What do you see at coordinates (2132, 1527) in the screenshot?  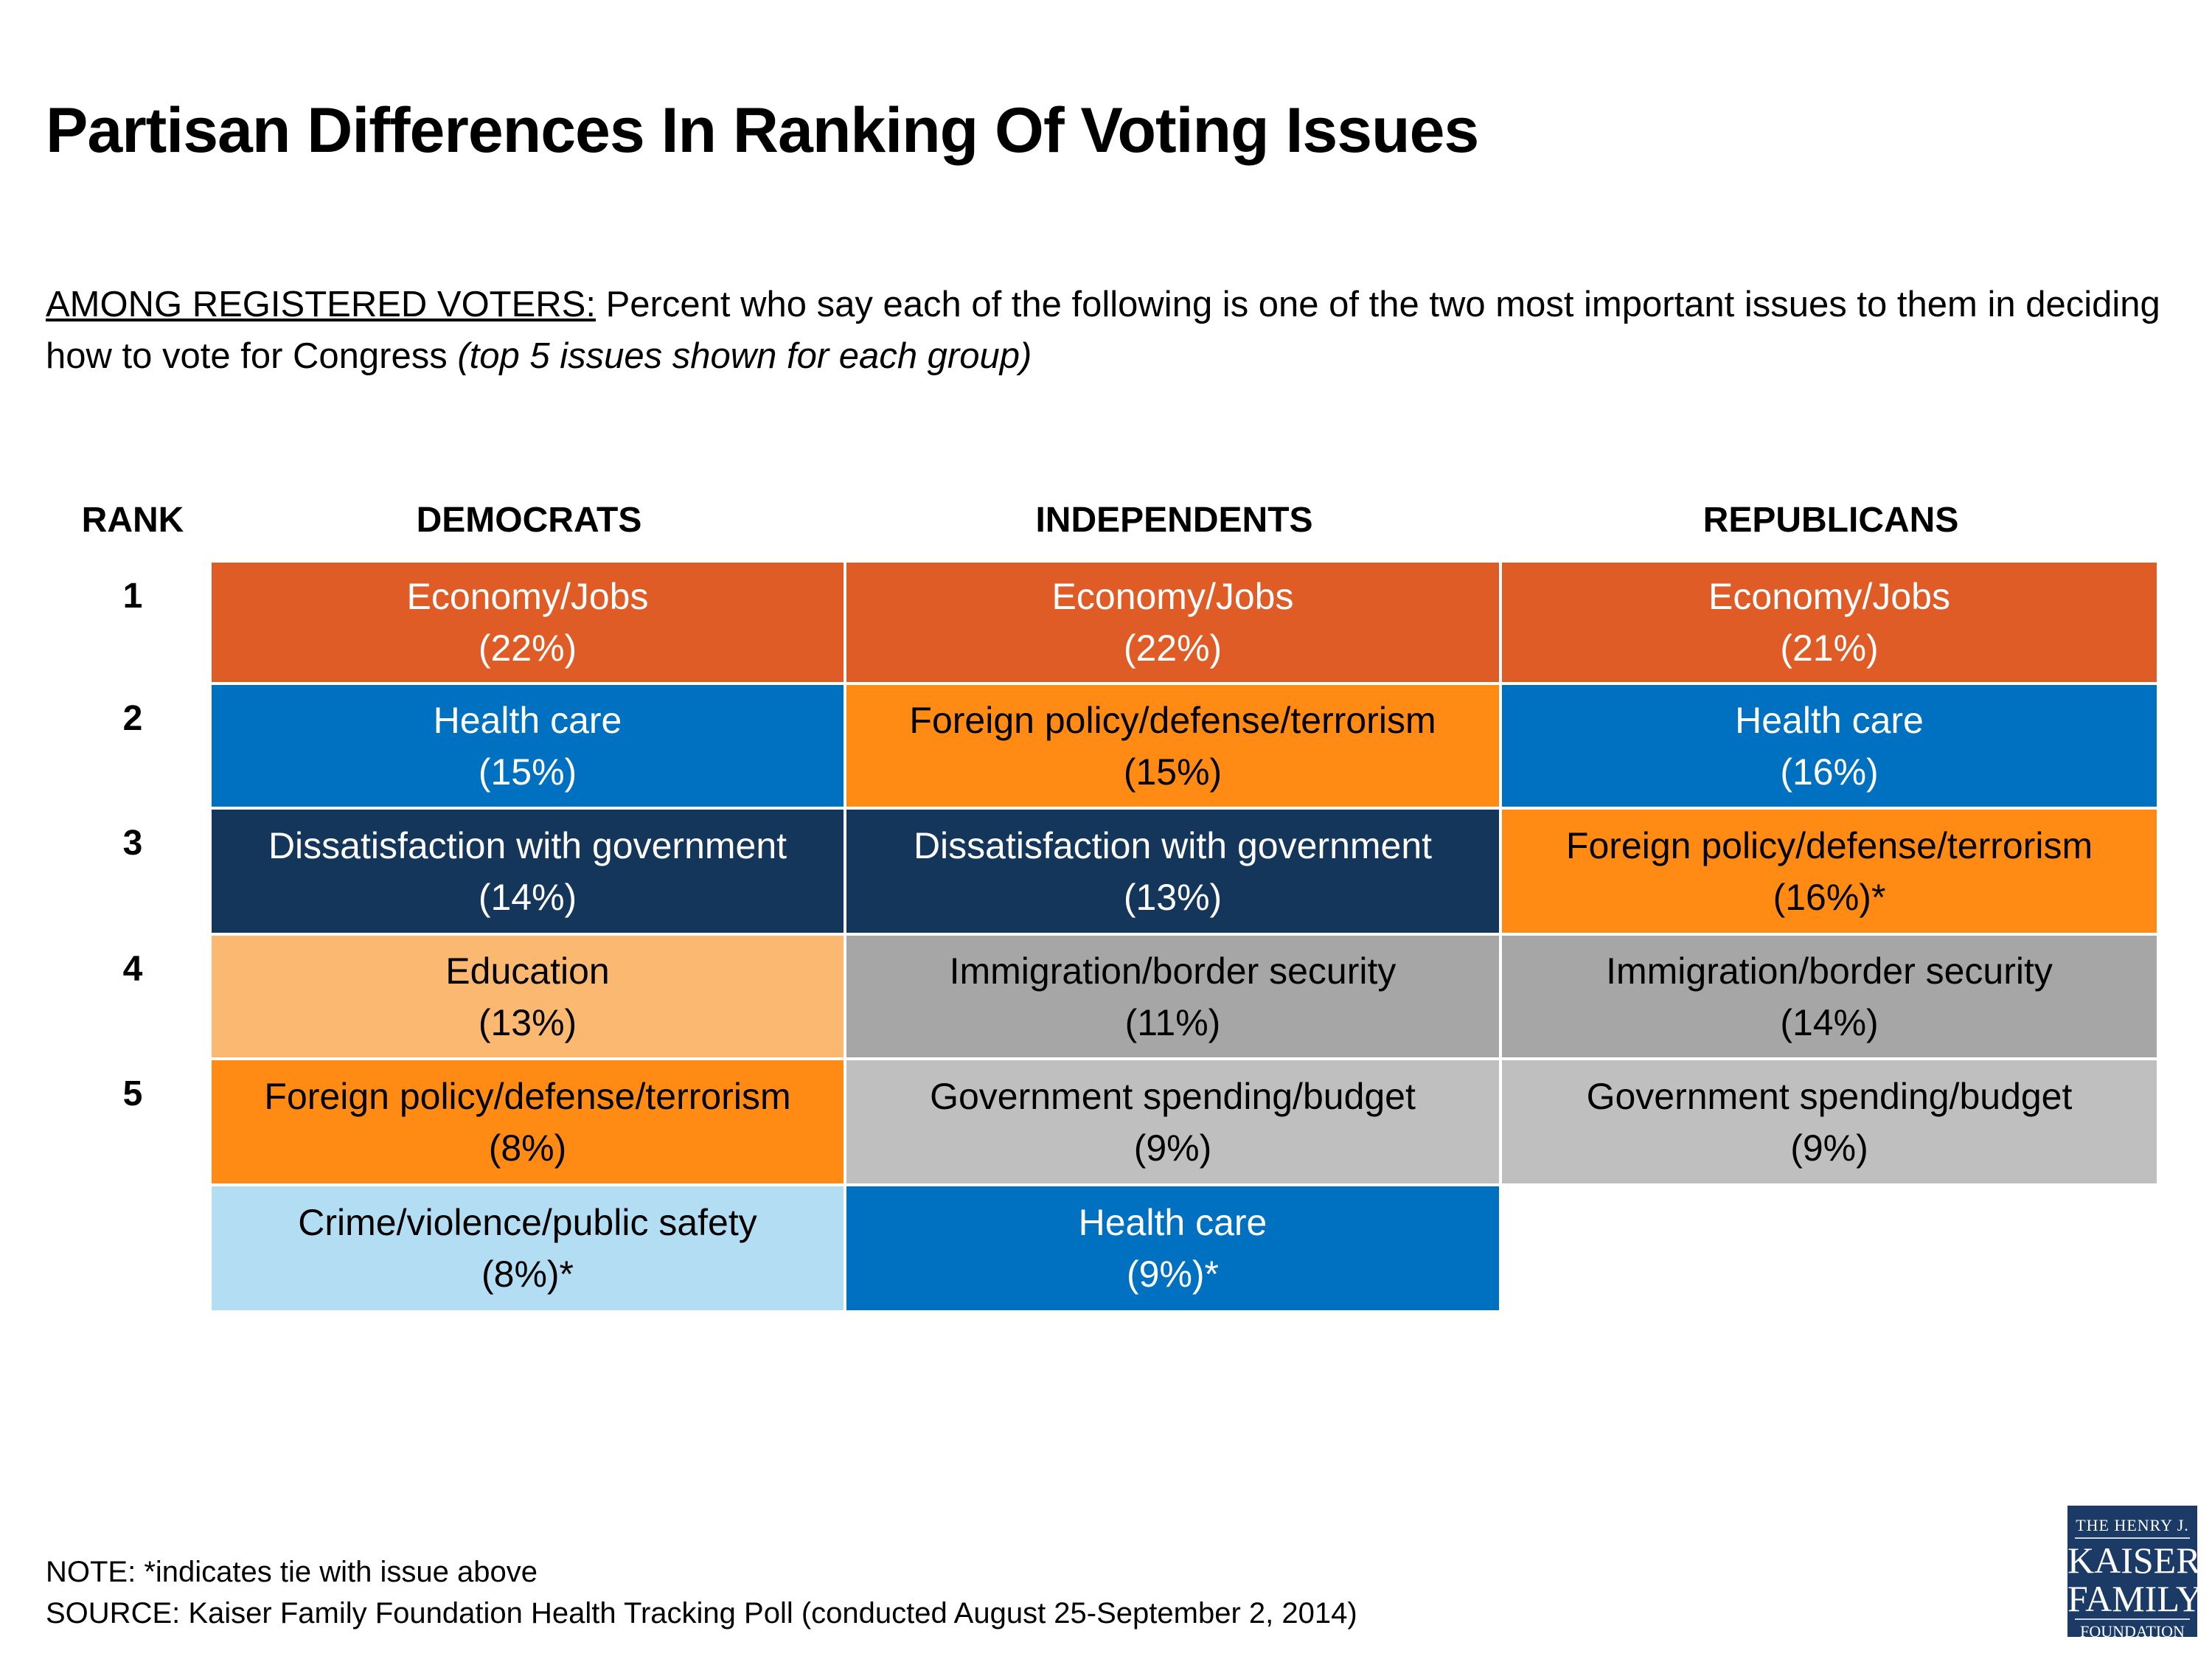 I see `logo-line1: THE HENRY J.` at bounding box center [2132, 1527].